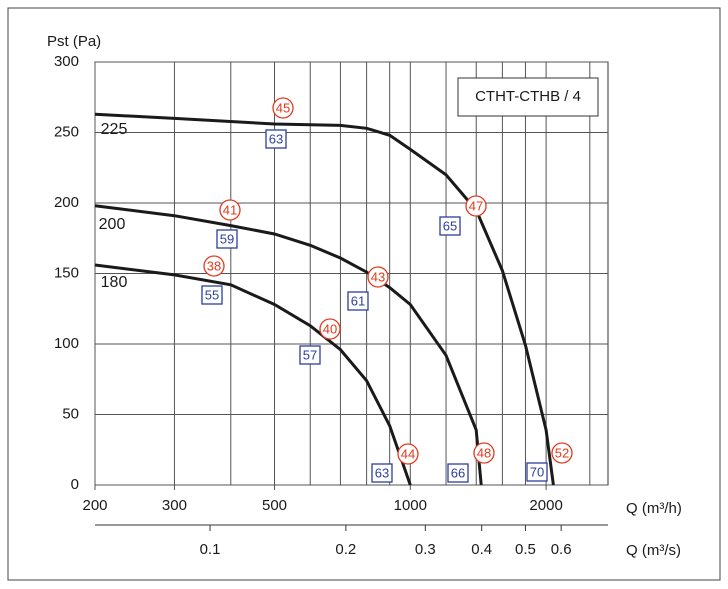 This screenshot has width=728, height=589. What do you see at coordinates (112, 224) in the screenshot?
I see `curve-label: 200` at bounding box center [112, 224].